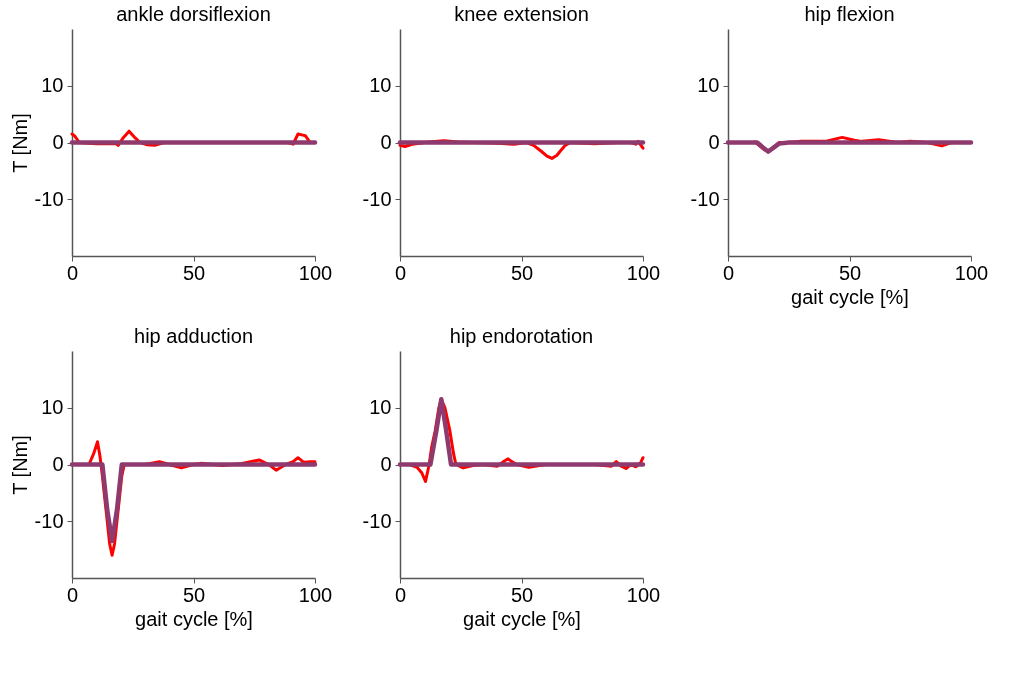  I want to click on chart-title: hip adduction, so click(193, 336).